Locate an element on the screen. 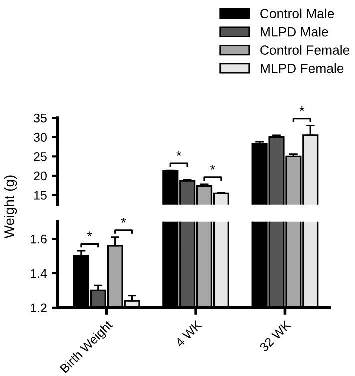 Image resolution: width=355 pixels, height=376 pixels. y-tick-label: 1.2 is located at coordinates (39, 308).